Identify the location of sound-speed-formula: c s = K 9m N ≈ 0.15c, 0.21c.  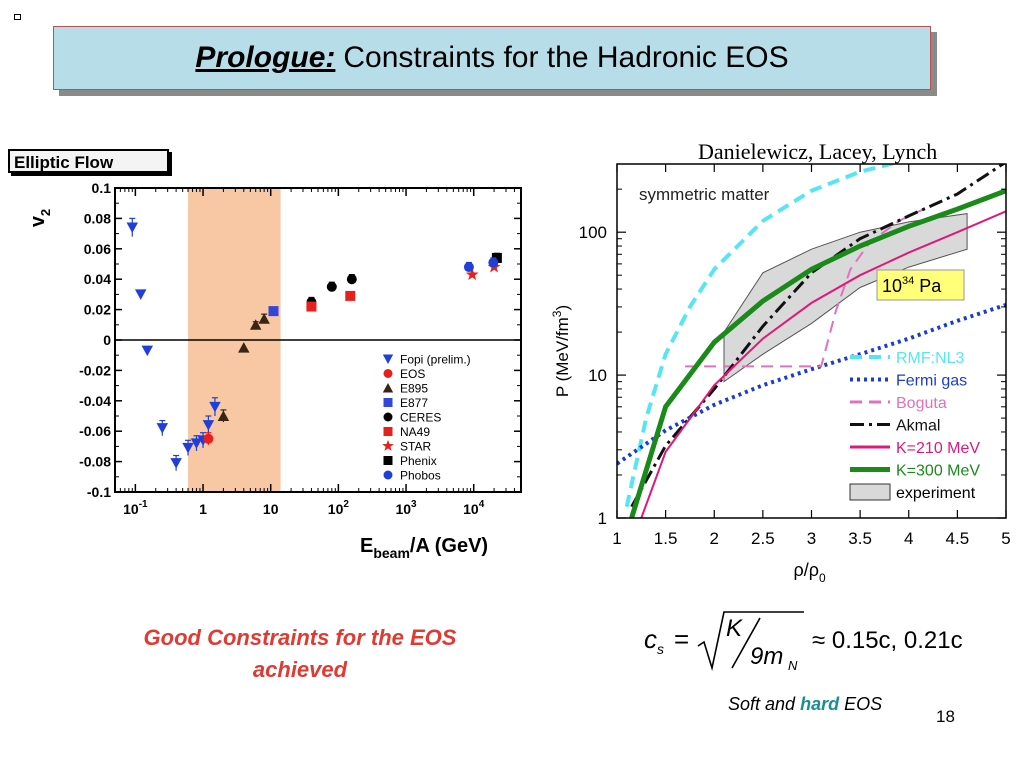
(803, 642).